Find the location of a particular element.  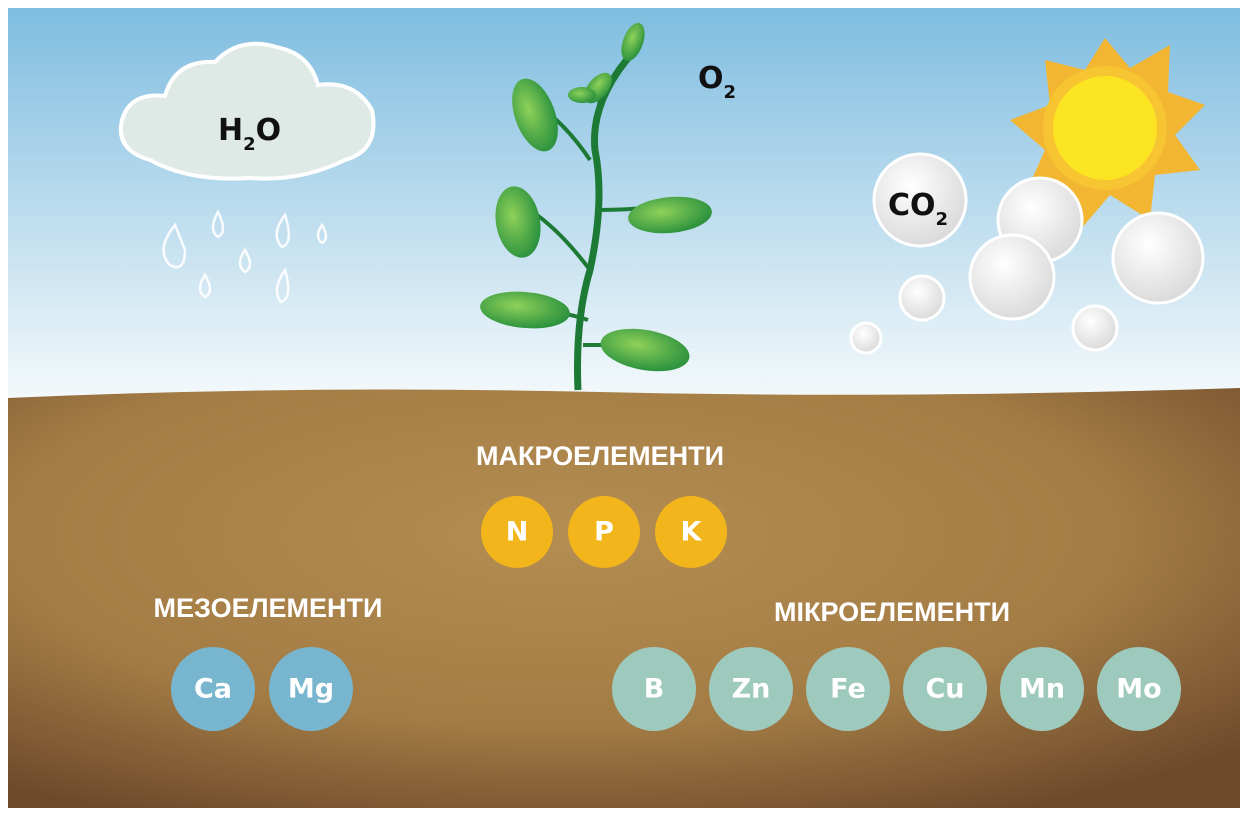

element-symbol: P is located at coordinates (604, 532).